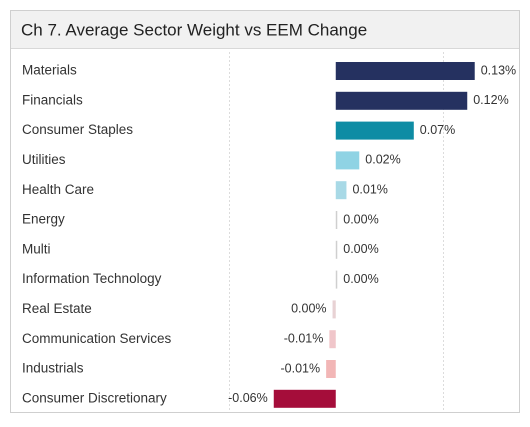 The width and height of the screenshot is (530, 427). What do you see at coordinates (248, 398) in the screenshot?
I see `value-label: -0.06%` at bounding box center [248, 398].